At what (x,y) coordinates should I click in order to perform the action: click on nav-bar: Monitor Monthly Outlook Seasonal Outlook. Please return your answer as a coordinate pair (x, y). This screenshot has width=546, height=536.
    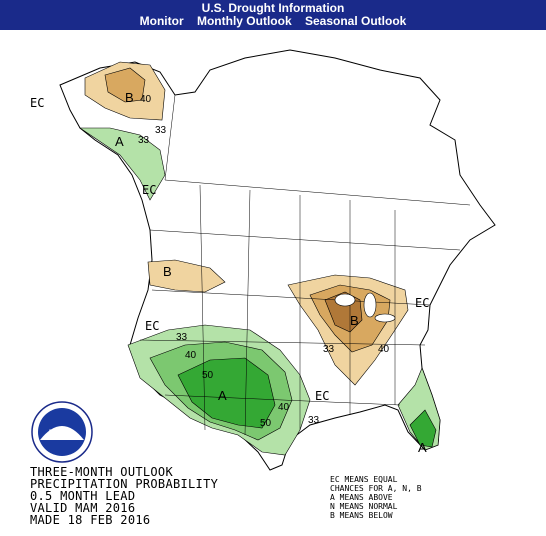
    Looking at the image, I should click on (273, 21).